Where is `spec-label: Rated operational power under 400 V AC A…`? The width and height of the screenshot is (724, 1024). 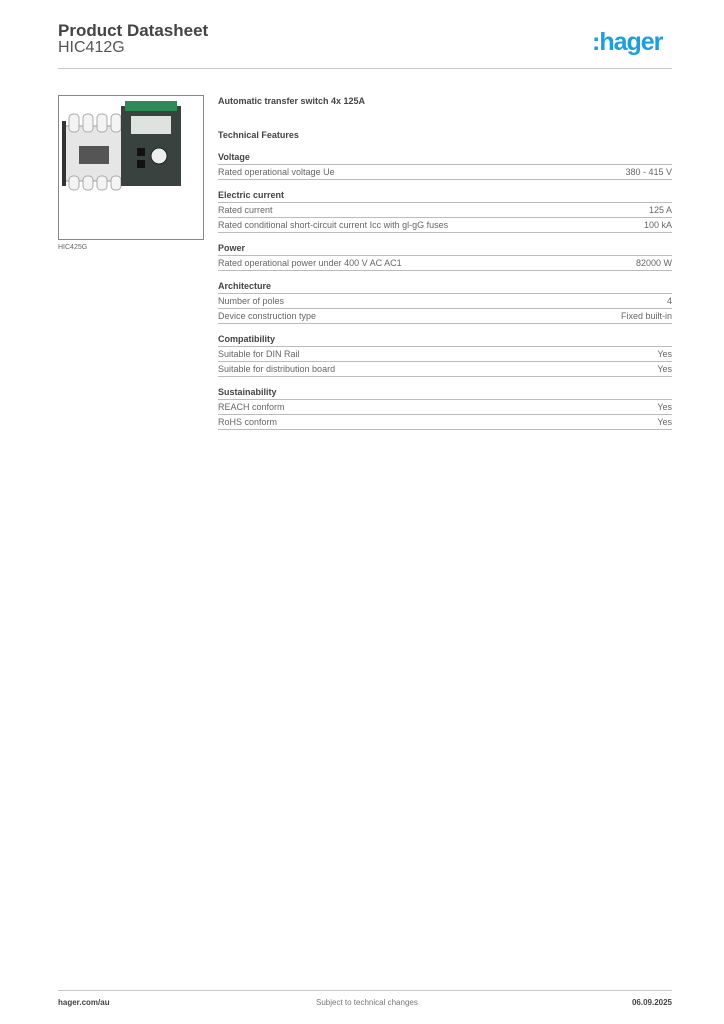 spec-label: Rated operational power under 400 V AC A… is located at coordinates (310, 263).